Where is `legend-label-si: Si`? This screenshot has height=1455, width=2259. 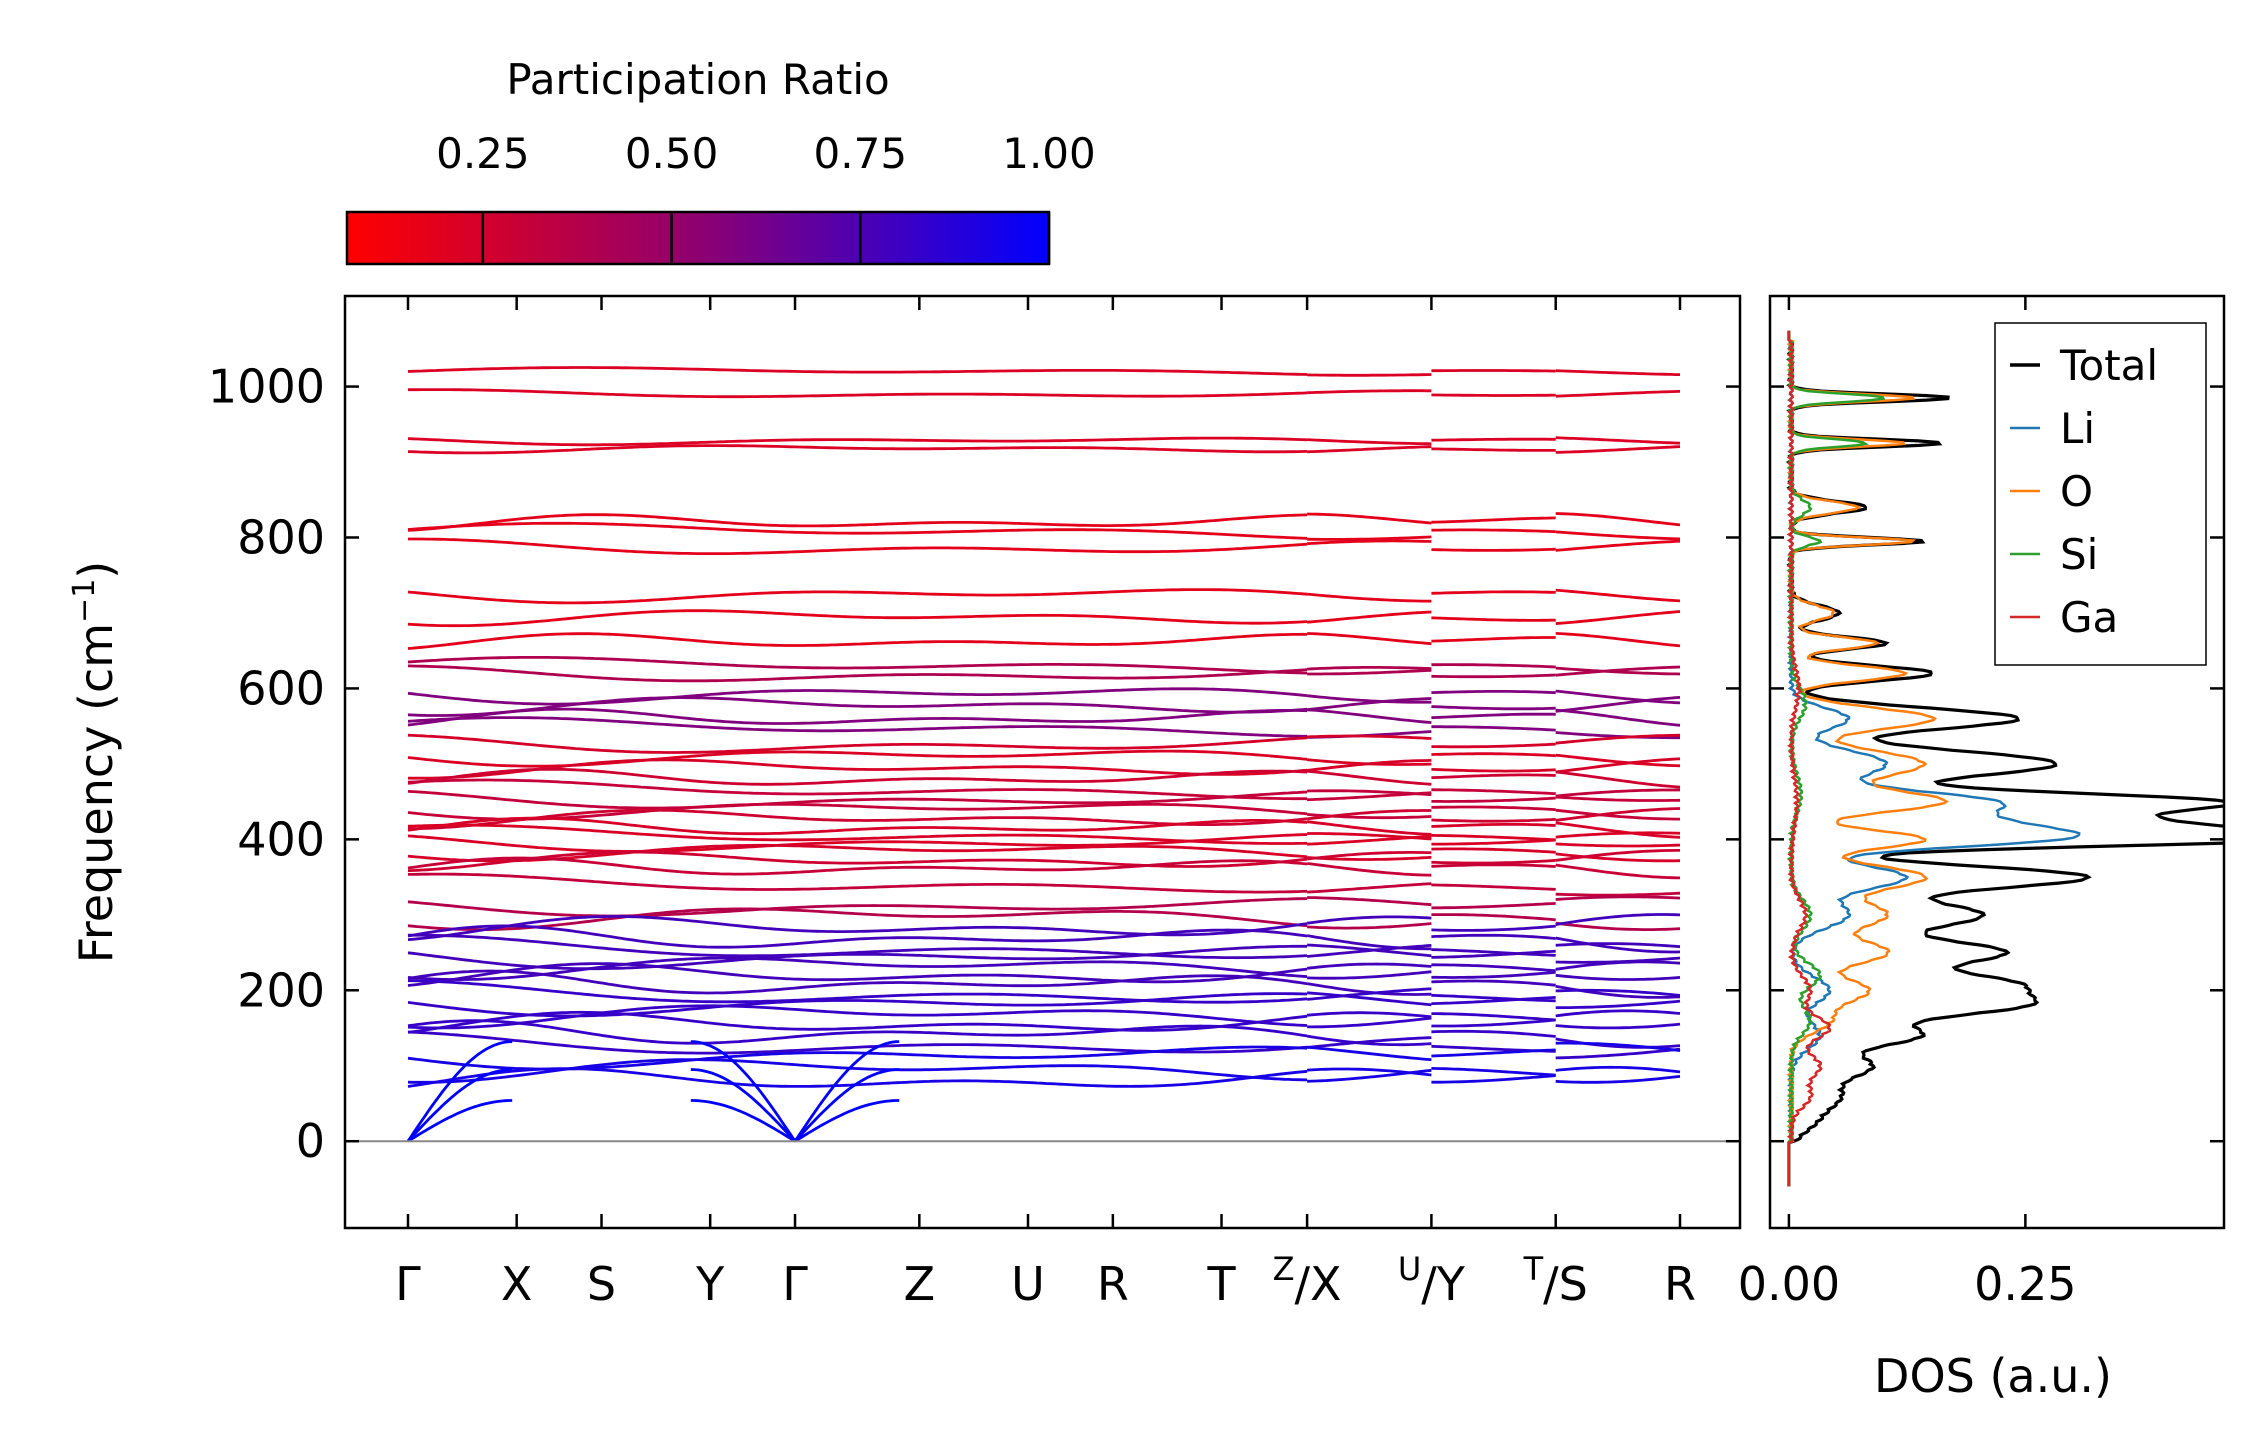 legend-label-si: Si is located at coordinates (2079, 554).